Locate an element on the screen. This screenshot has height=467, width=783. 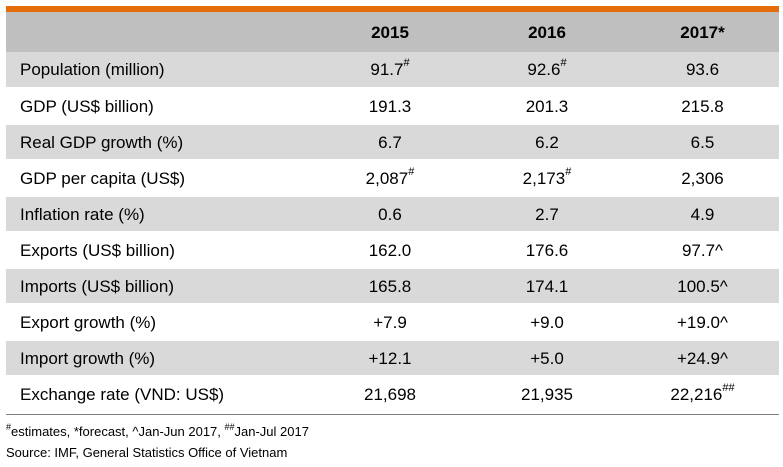
value-cell: +9.0 is located at coordinates (547, 322).